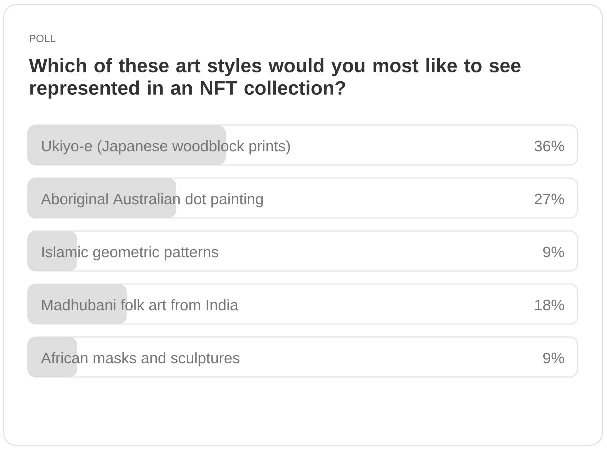  What do you see at coordinates (140, 359) in the screenshot?
I see `y-tick-label: African masks and sculptures` at bounding box center [140, 359].